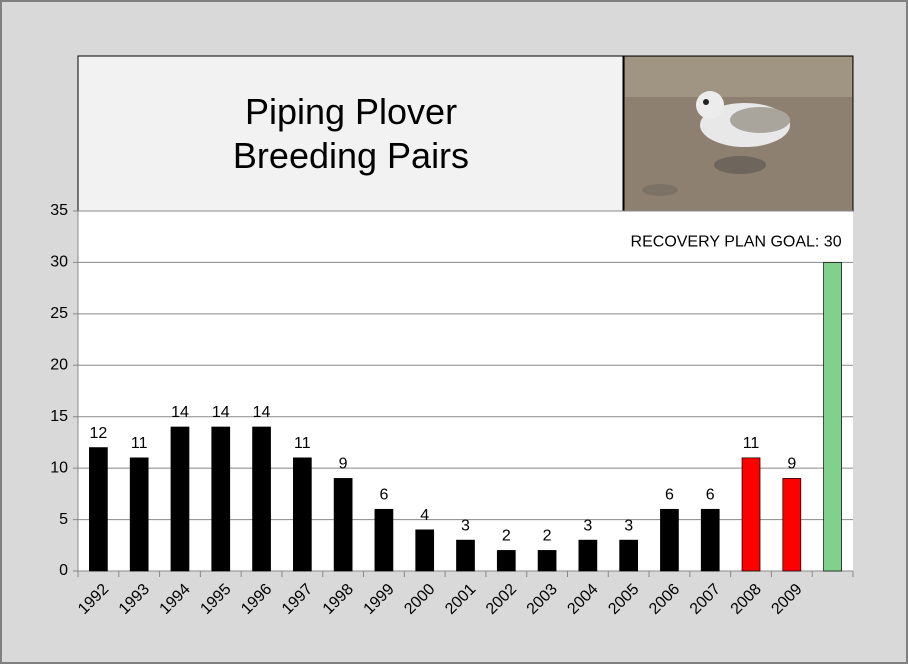  I want to click on y-tick-label: 30, so click(59, 262).